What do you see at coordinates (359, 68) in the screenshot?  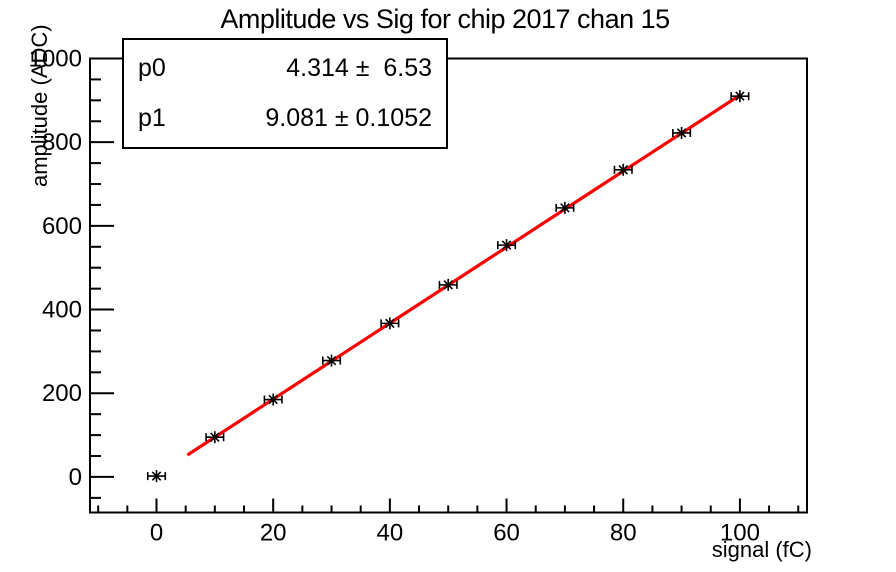 I see `stats-param-value: 4.314 ± 6.53` at bounding box center [359, 68].